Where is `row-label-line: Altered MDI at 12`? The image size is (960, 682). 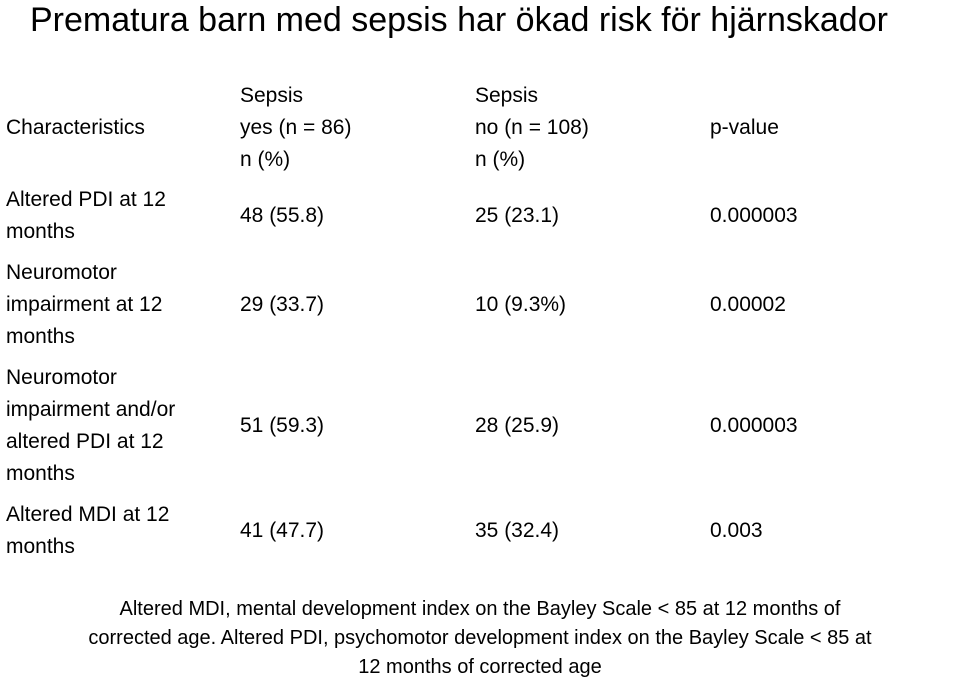
row-label-line: Altered MDI at 12 is located at coordinates (88, 514).